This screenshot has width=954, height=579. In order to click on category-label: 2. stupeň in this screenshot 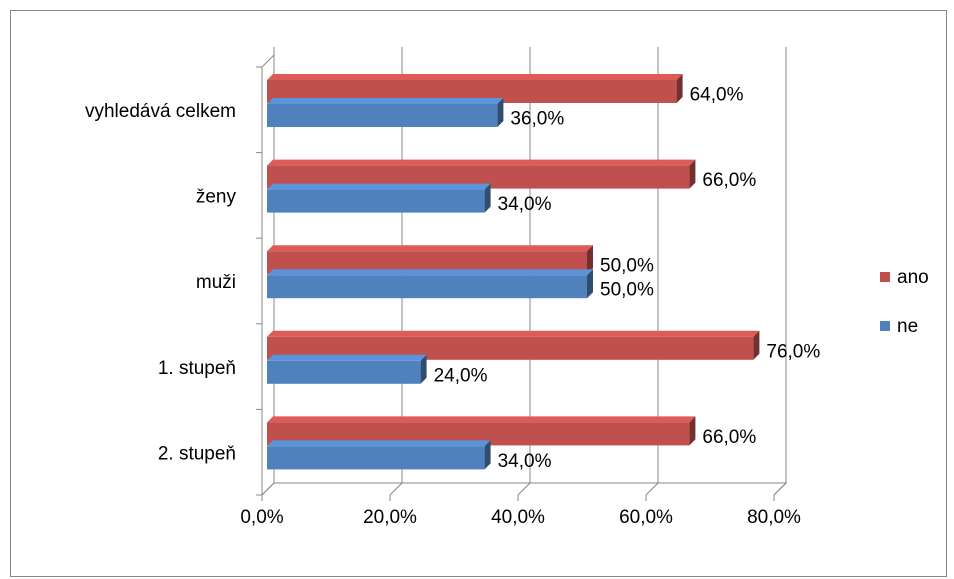, I will do `click(197, 453)`.